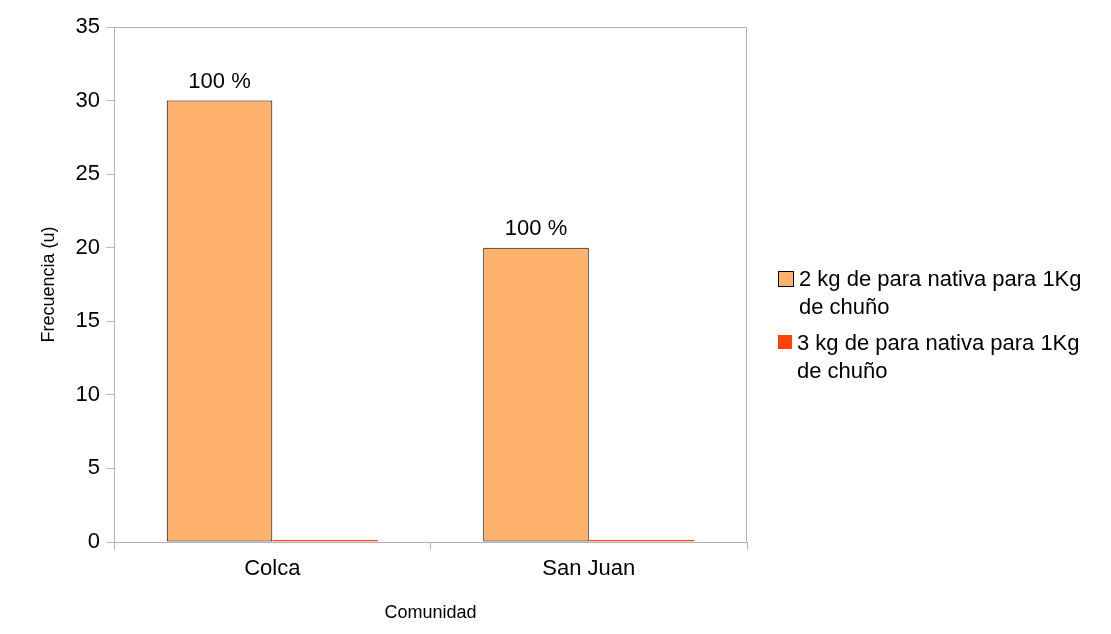  What do you see at coordinates (88, 246) in the screenshot?
I see `y-tick-label: 20` at bounding box center [88, 246].